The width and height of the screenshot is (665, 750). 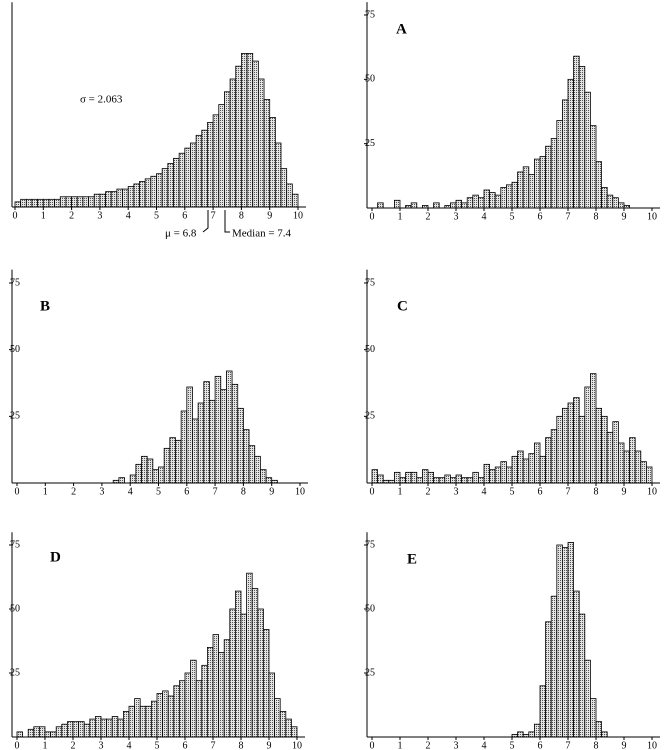 What do you see at coordinates (269, 745) in the screenshot?
I see `x-tick-label: 9` at bounding box center [269, 745].